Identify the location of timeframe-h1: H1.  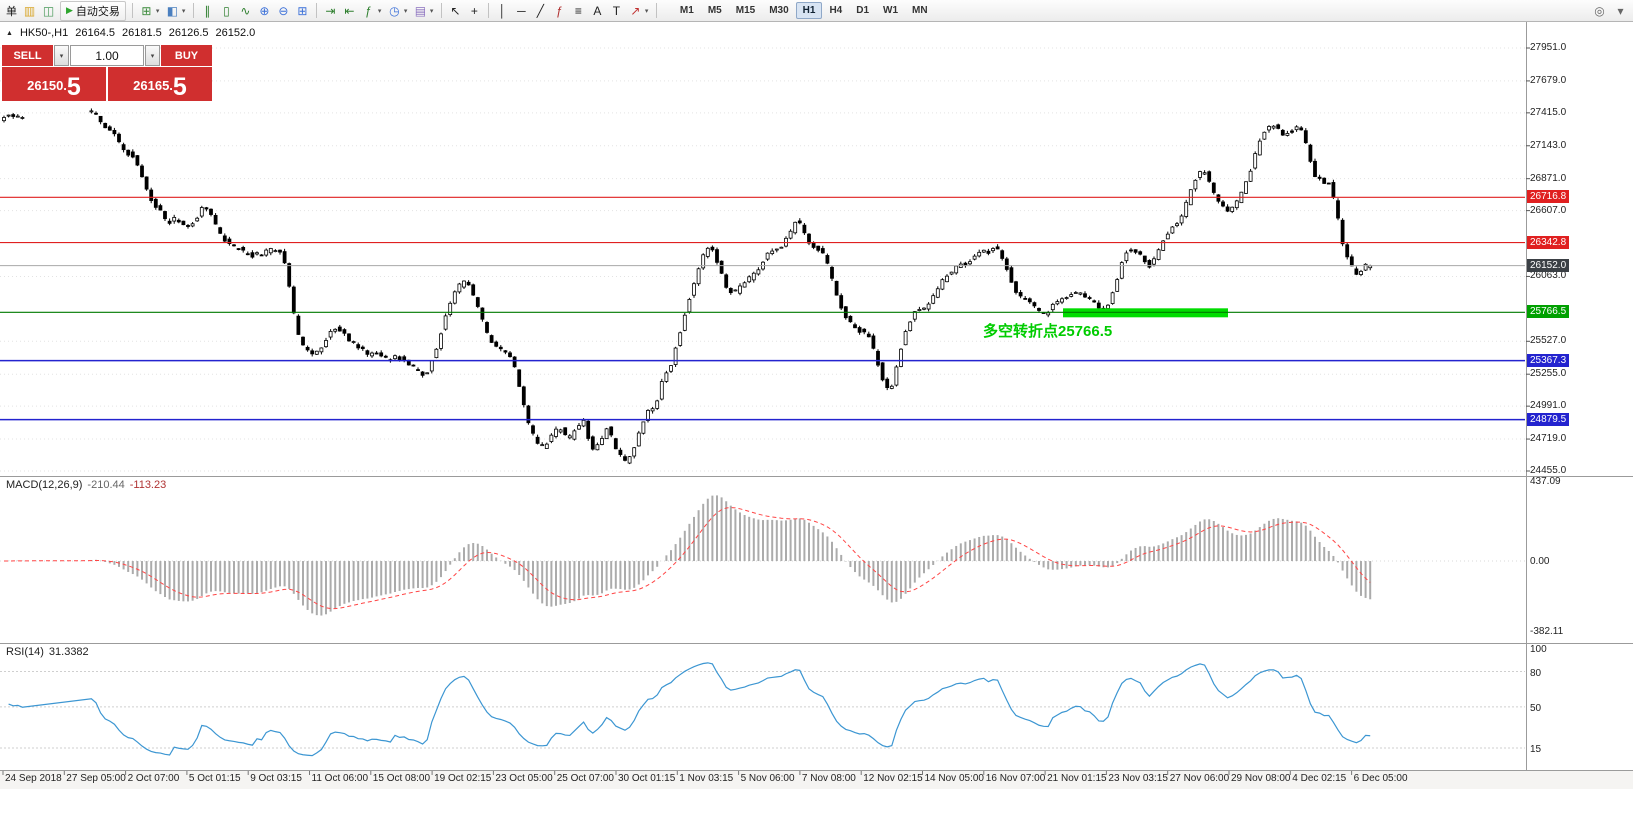
(809, 10).